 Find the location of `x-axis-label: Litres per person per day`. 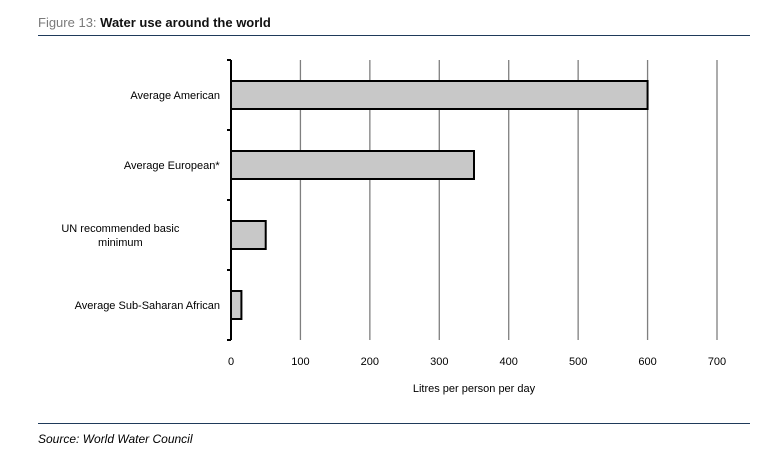

x-axis-label: Litres per person per day is located at coordinates (474, 389).